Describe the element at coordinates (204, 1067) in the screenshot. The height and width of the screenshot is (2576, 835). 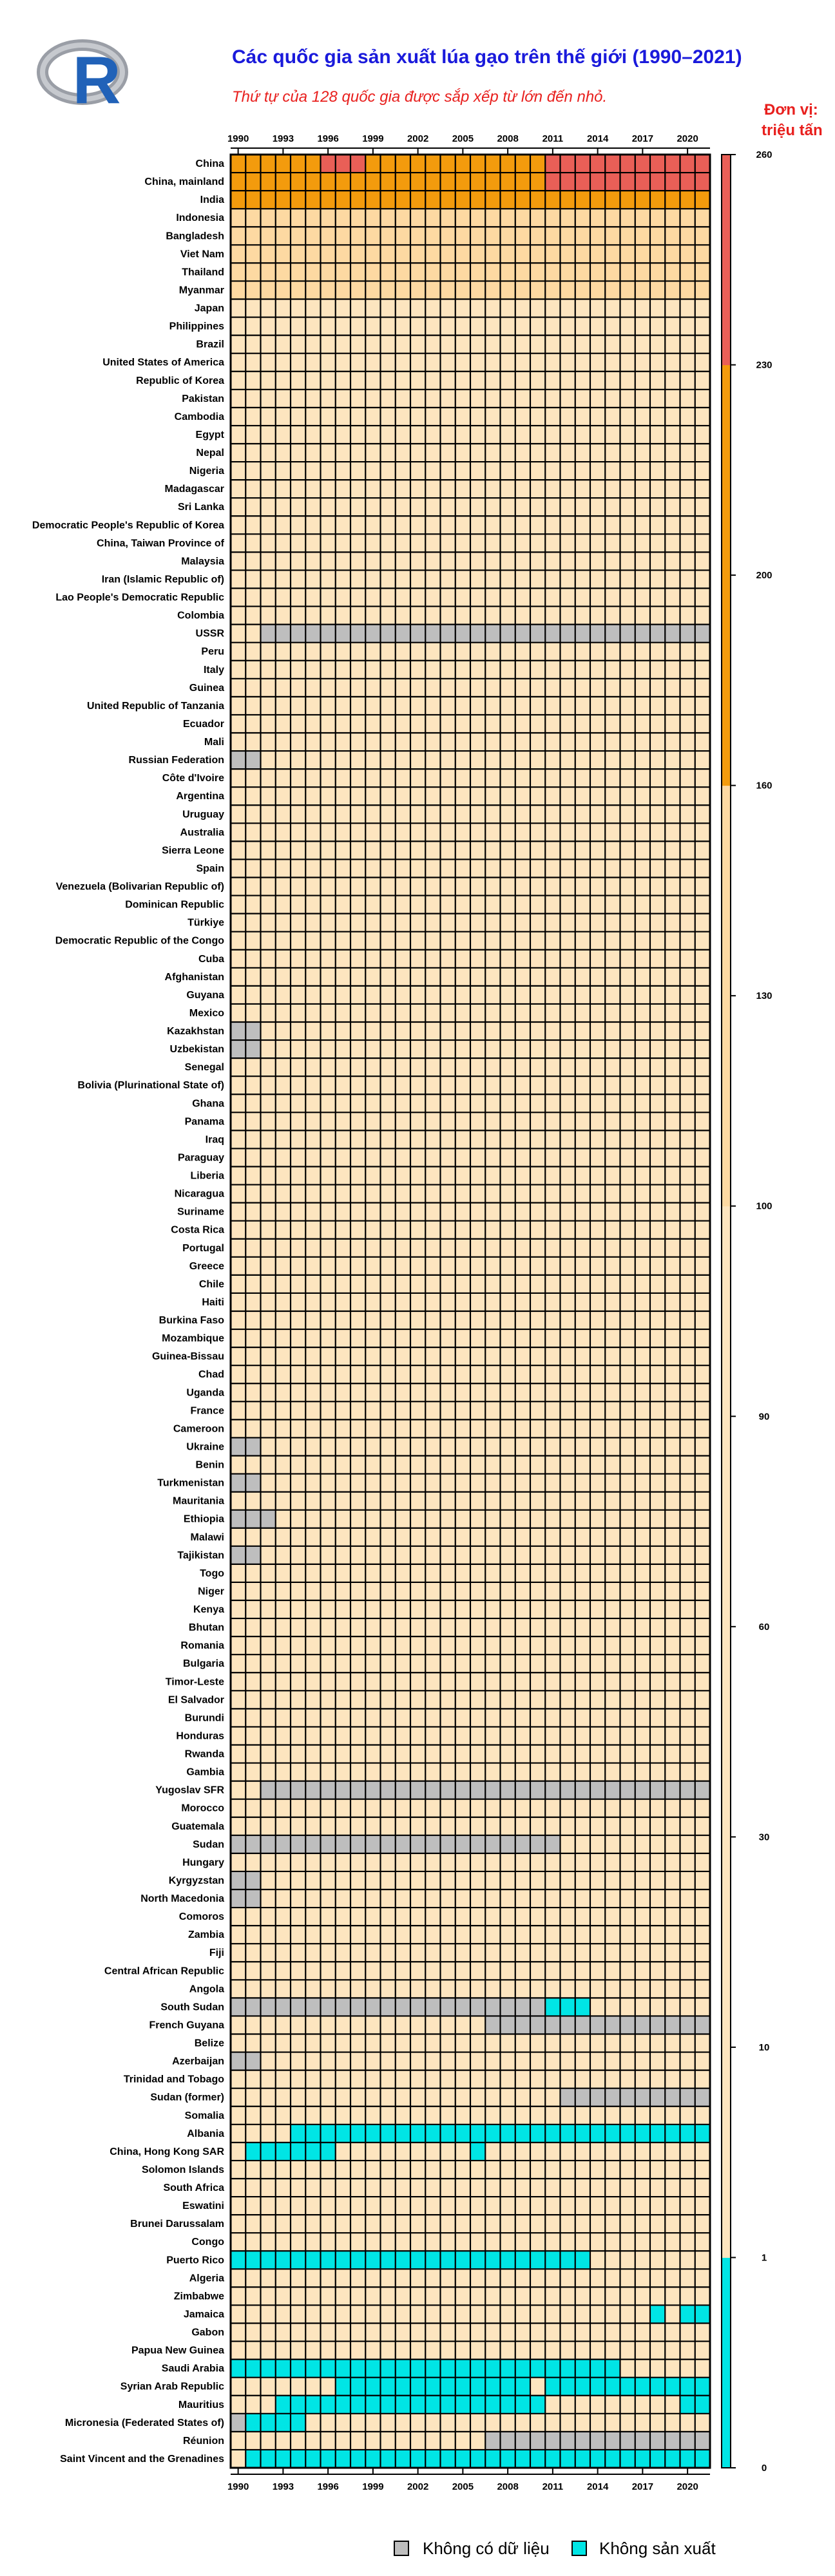
I see `country-label: Senegal` at that location.